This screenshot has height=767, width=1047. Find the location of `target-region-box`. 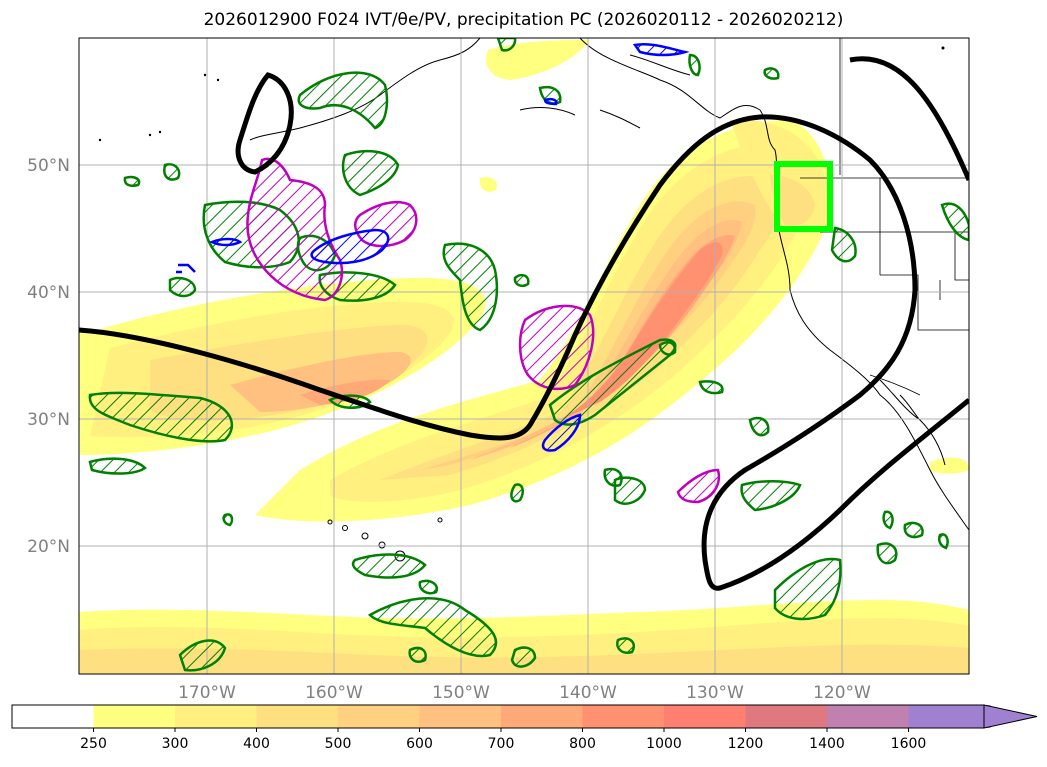

target-region-box is located at coordinates (803, 196).